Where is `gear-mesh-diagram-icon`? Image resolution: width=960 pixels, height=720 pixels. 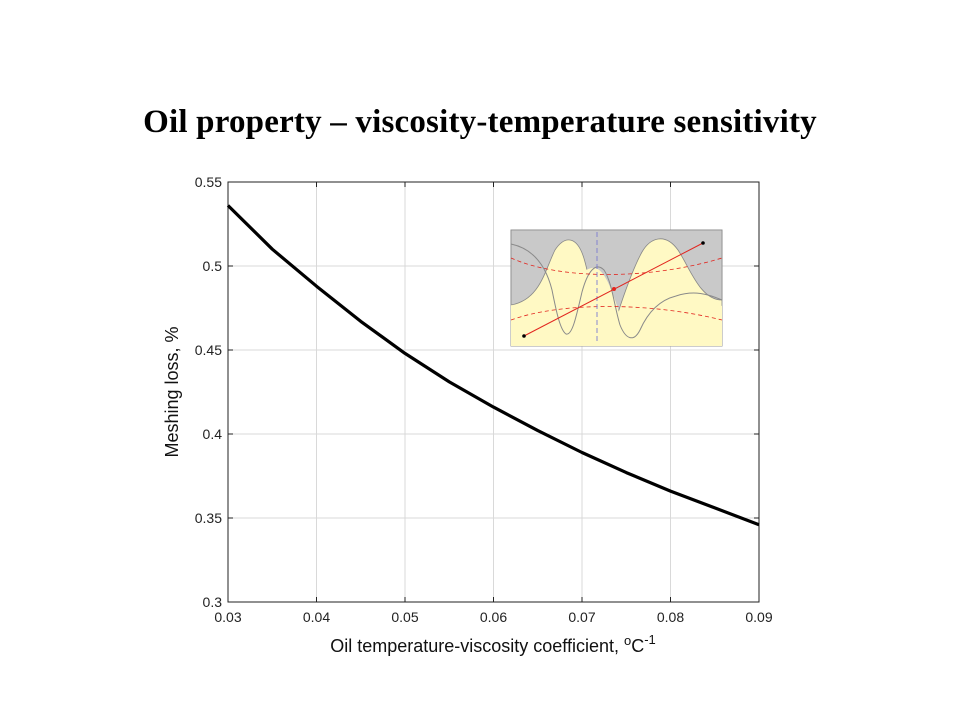
gear-mesh-diagram-icon is located at coordinates (616, 288).